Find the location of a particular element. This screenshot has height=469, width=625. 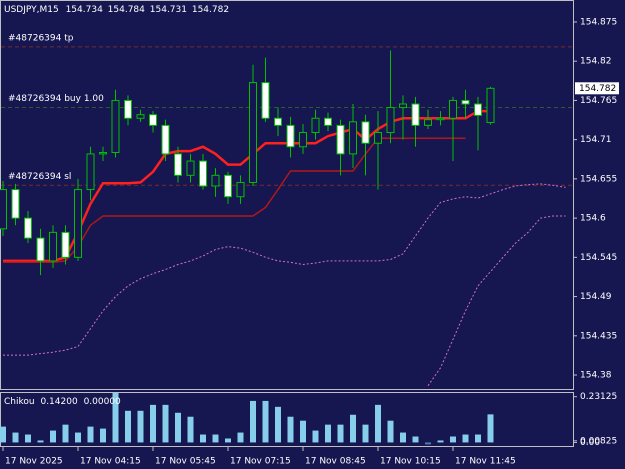

sub-y-tick-label: 0.00 is located at coordinates (590, 443).